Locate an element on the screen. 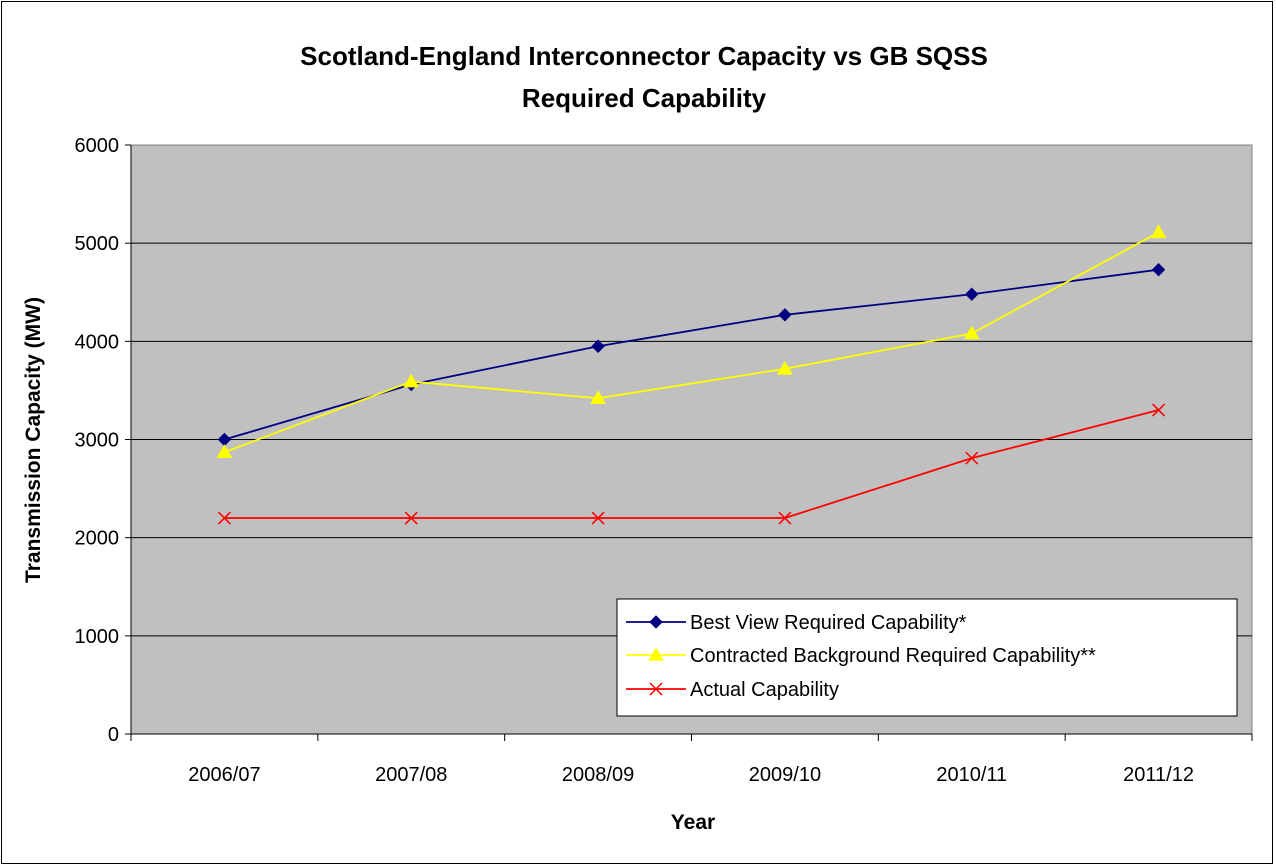 Image resolution: width=1276 pixels, height=867 pixels. x-tick-label: 2010/11 is located at coordinates (971, 775).